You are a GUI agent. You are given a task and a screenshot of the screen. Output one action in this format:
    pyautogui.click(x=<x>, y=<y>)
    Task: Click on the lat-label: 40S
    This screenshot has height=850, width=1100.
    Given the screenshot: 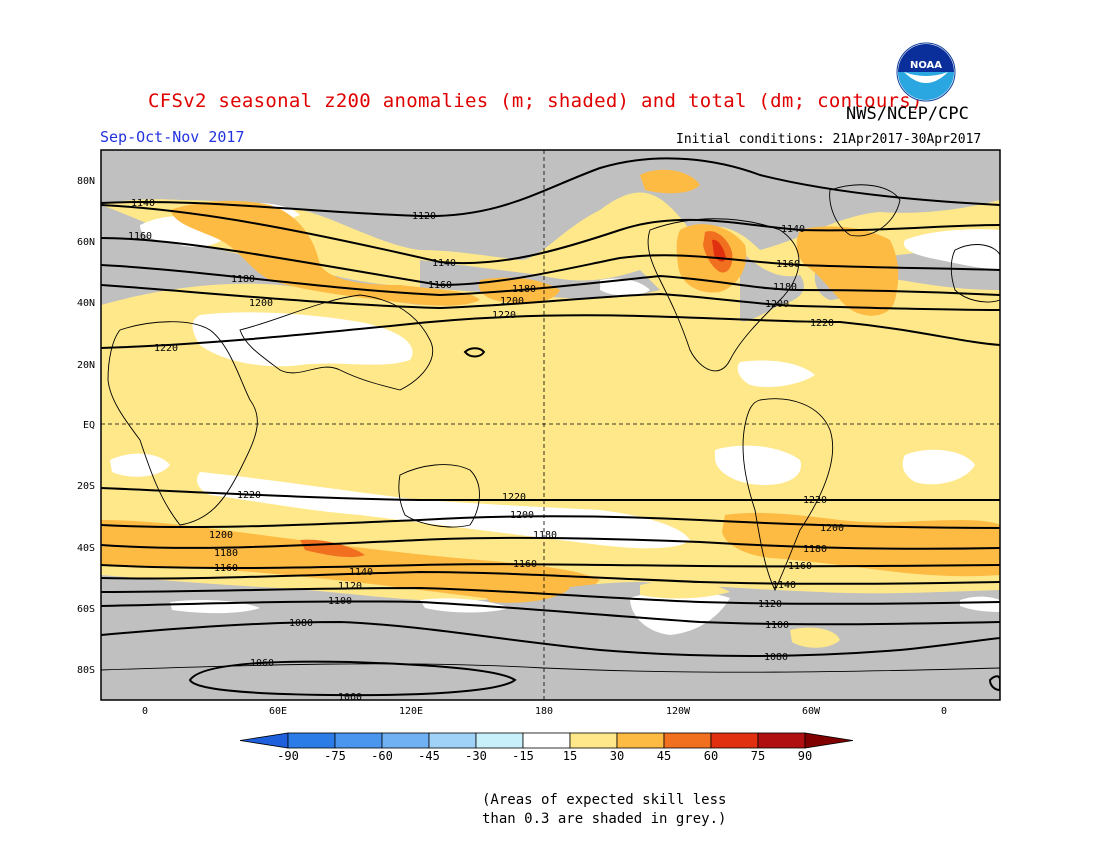 What is the action you would take?
    pyautogui.click(x=86, y=548)
    